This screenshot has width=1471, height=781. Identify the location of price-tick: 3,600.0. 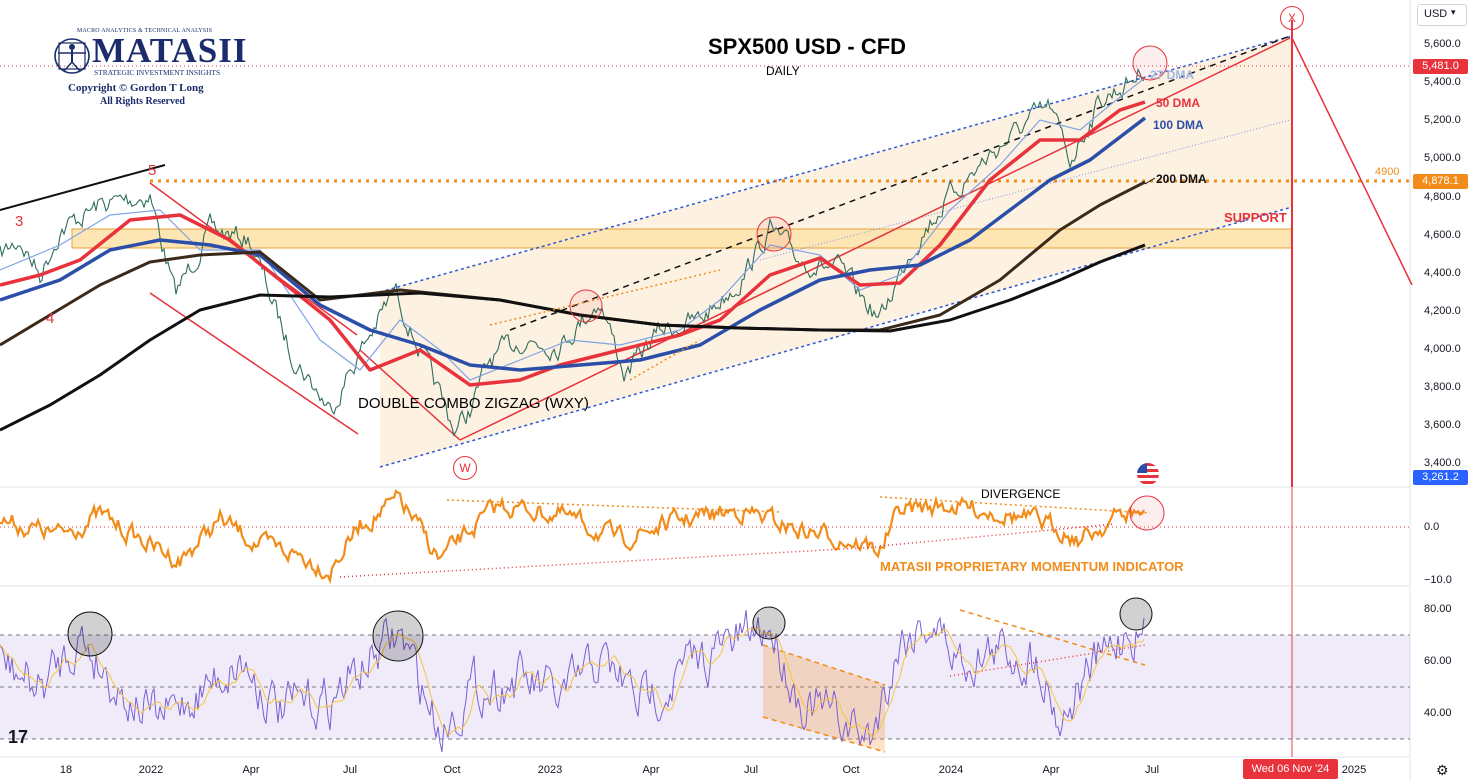
(1442, 425).